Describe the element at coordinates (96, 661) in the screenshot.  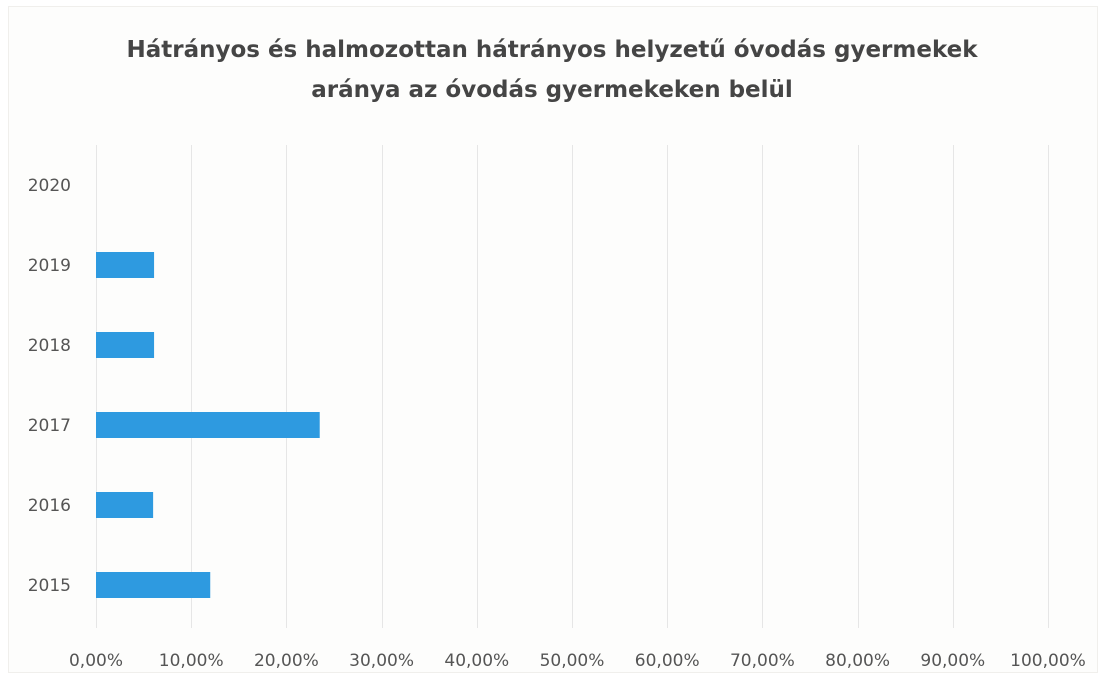
I see `x-tick-label: 0,00%` at that location.